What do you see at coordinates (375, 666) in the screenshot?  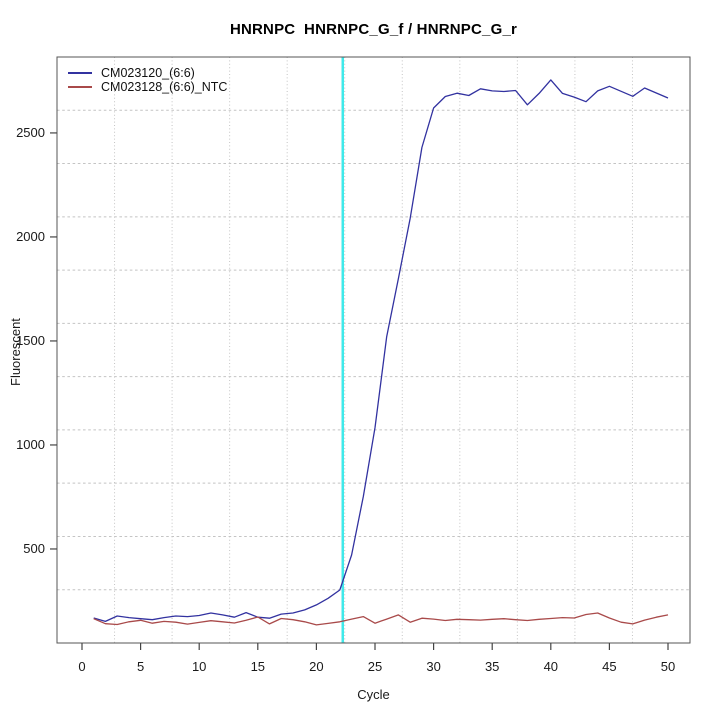 I see `x-tick-label: 25` at bounding box center [375, 666].